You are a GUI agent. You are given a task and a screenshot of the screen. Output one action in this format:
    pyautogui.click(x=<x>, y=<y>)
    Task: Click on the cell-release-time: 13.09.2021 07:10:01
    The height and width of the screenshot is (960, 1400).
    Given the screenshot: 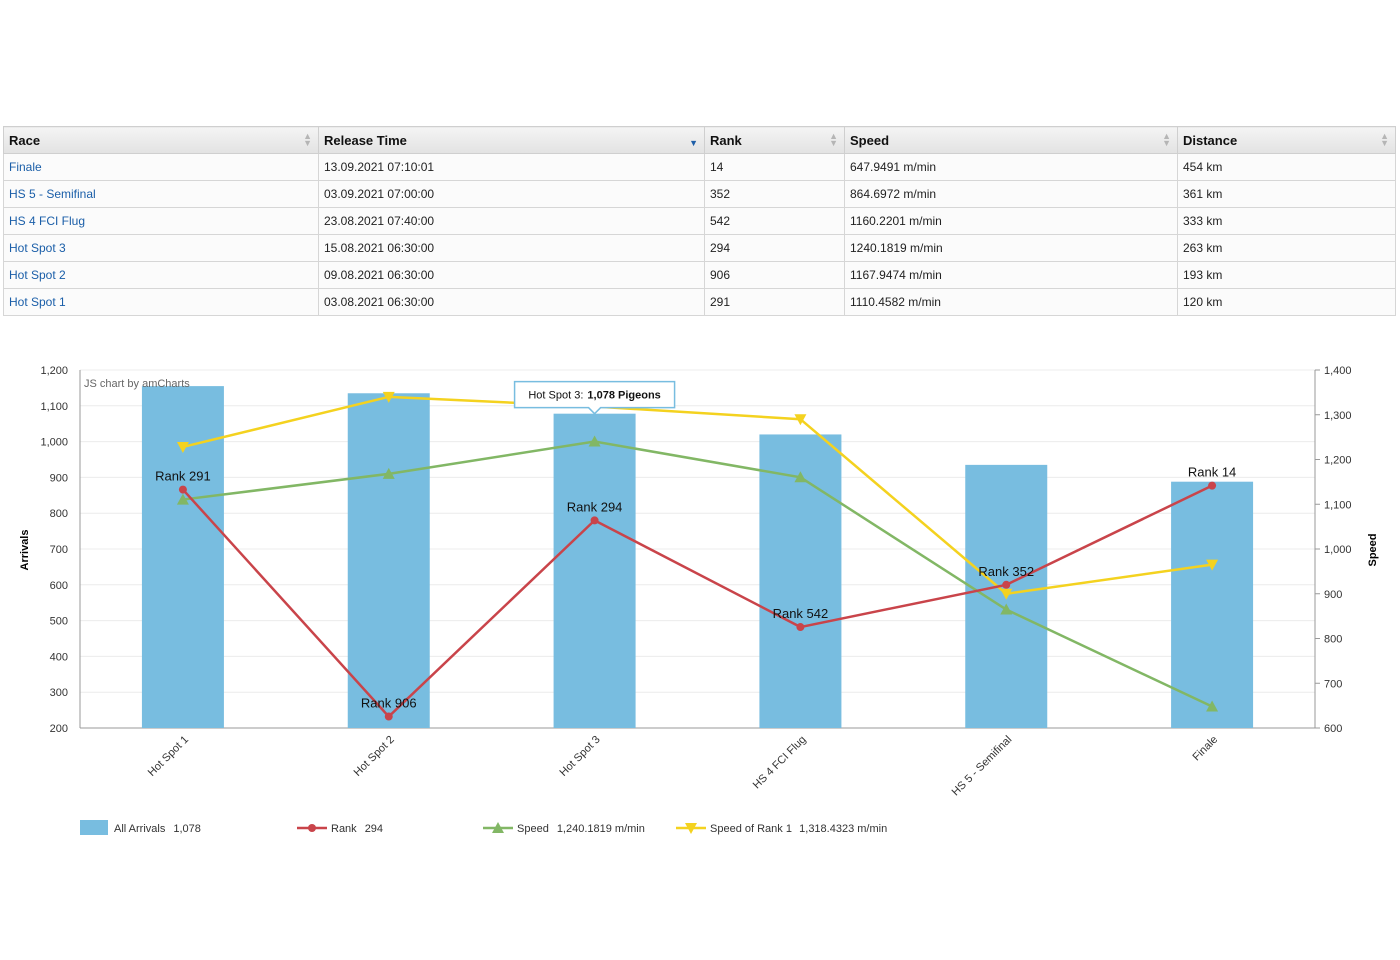 What is the action you would take?
    pyautogui.click(x=511, y=167)
    